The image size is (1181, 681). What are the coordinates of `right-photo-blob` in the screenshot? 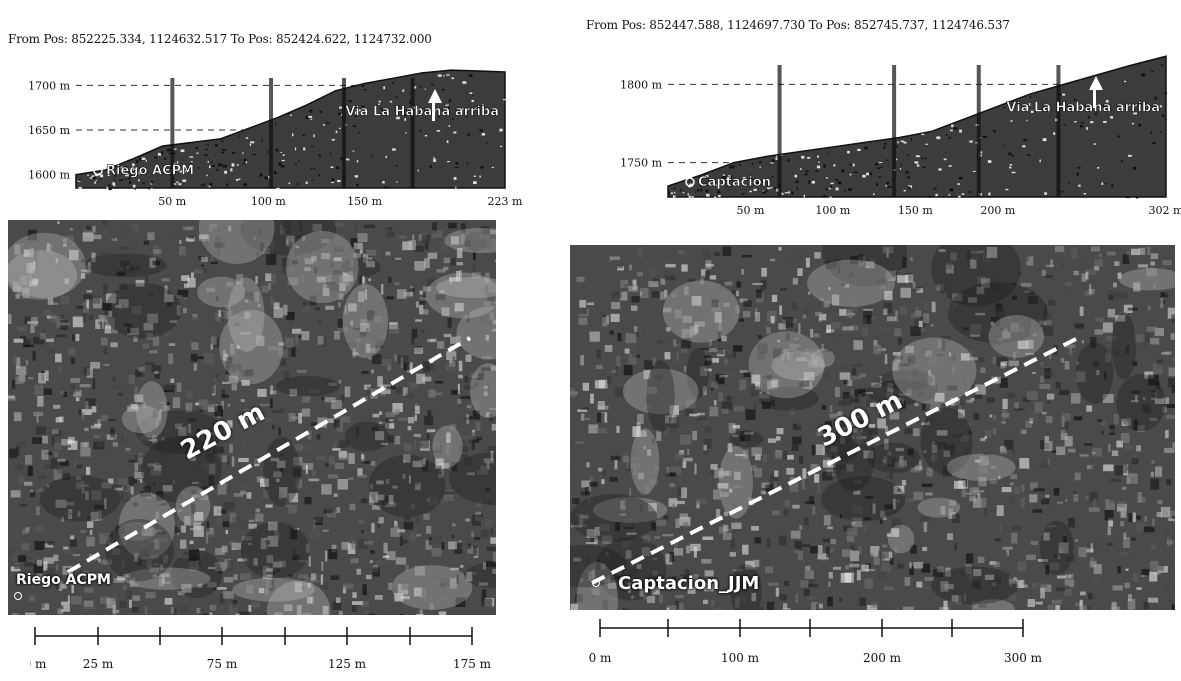 It's located at (786, 365).